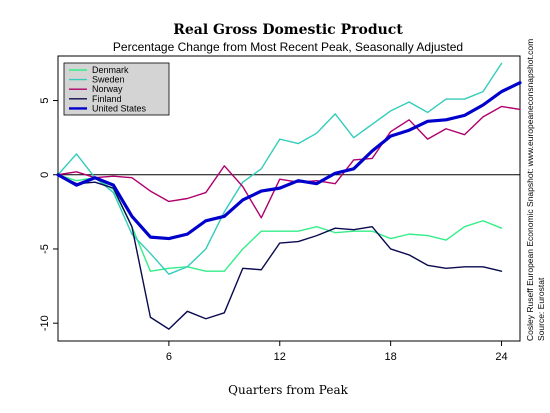  What do you see at coordinates (119, 108) in the screenshot?
I see `legend-label: United States` at bounding box center [119, 108].